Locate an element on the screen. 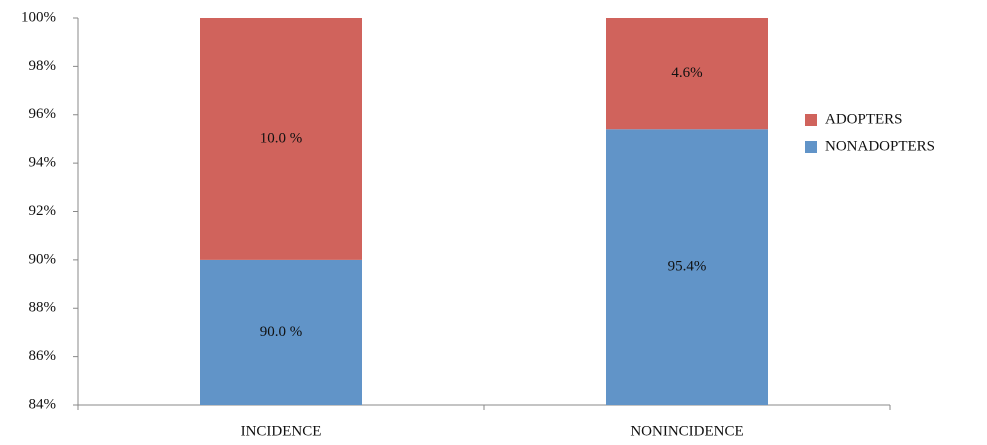  value-label: 10.0 % is located at coordinates (281, 138).